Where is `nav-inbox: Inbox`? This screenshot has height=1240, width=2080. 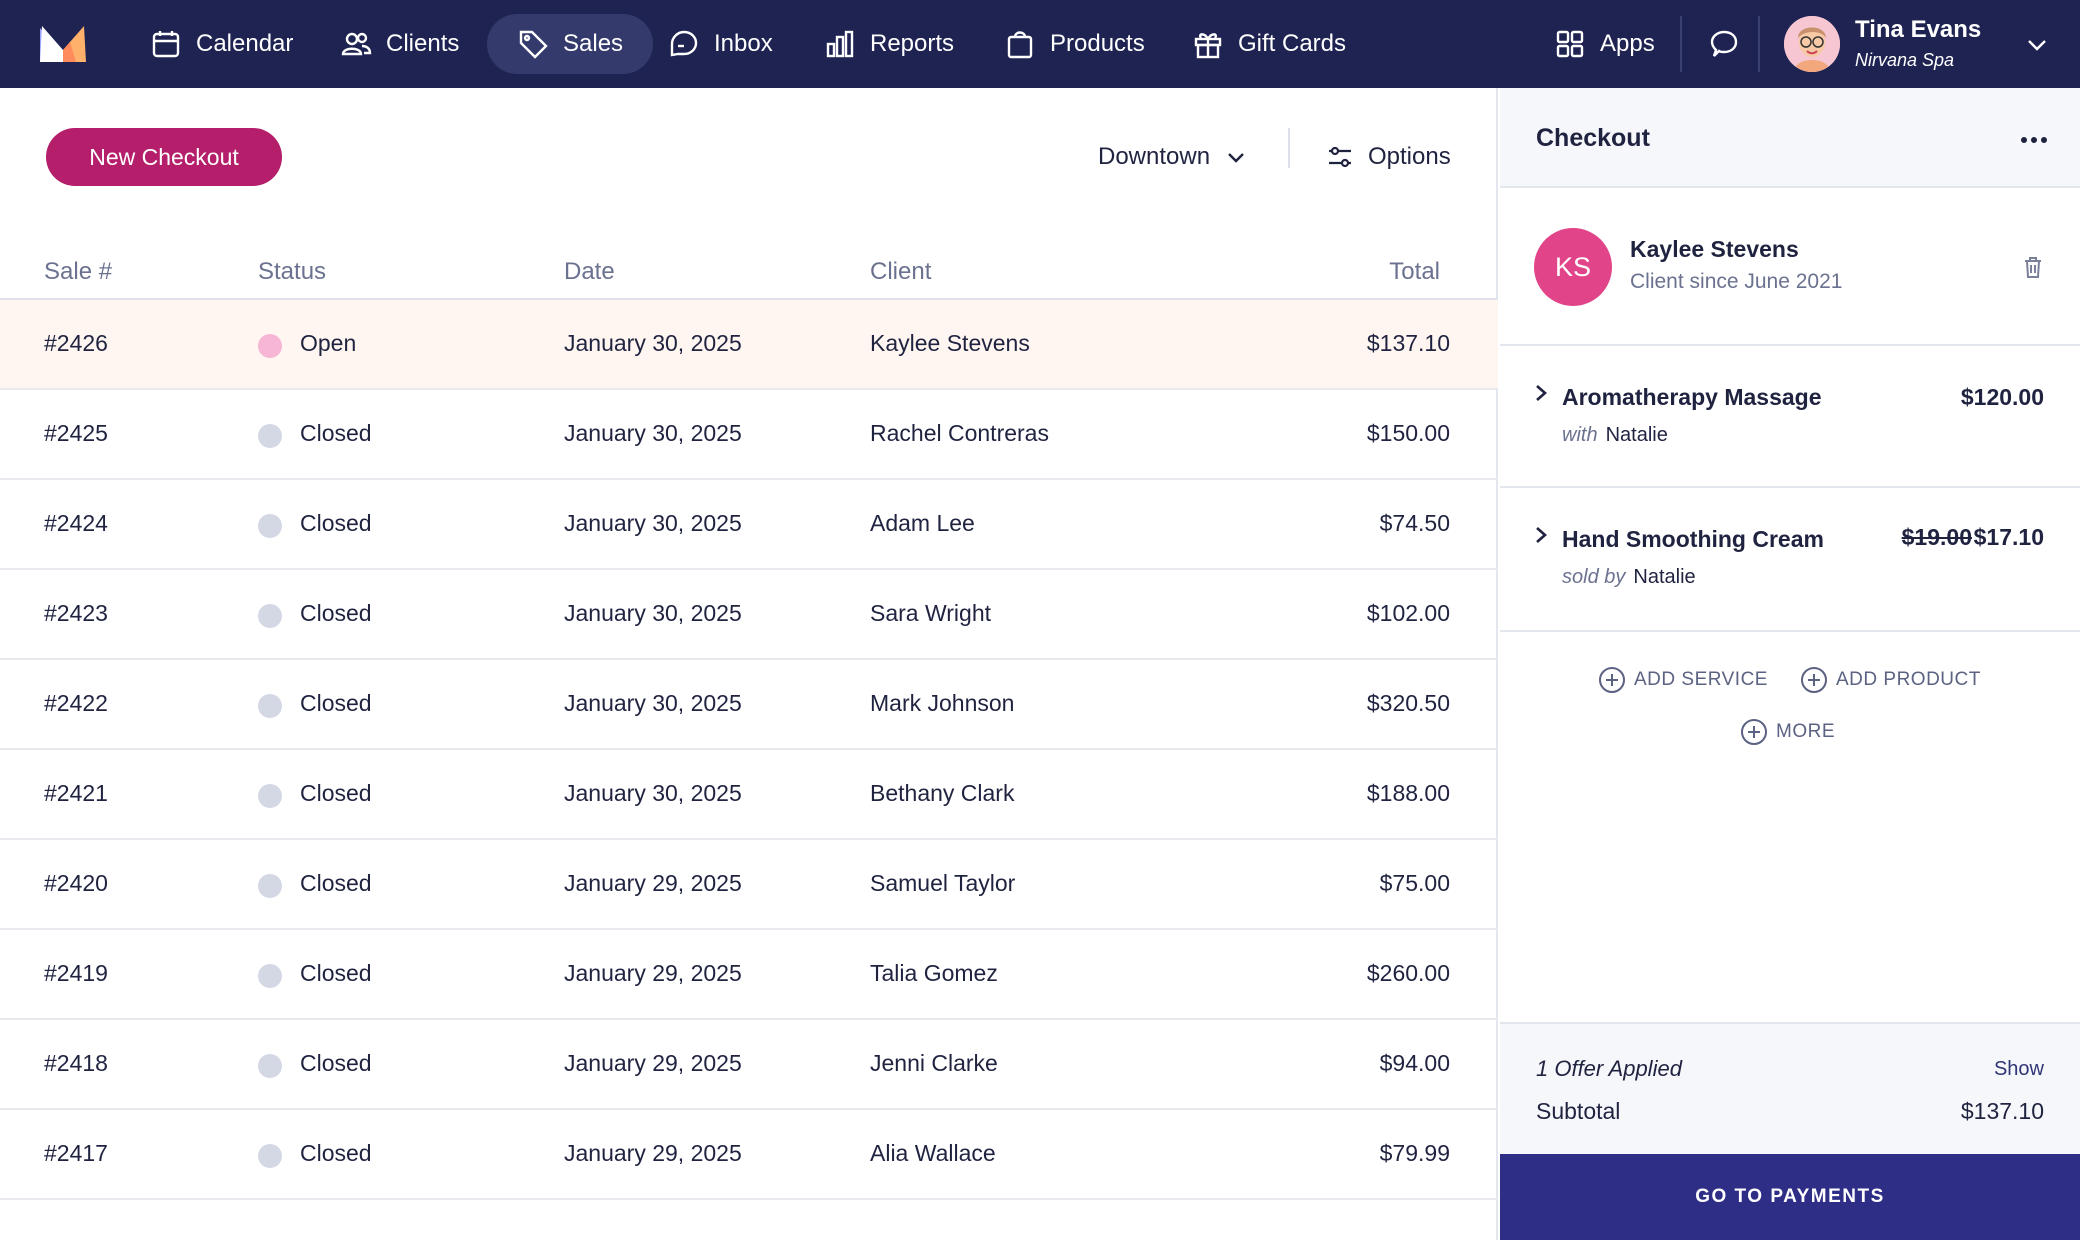
nav-inbox: Inbox is located at coordinates (720, 44).